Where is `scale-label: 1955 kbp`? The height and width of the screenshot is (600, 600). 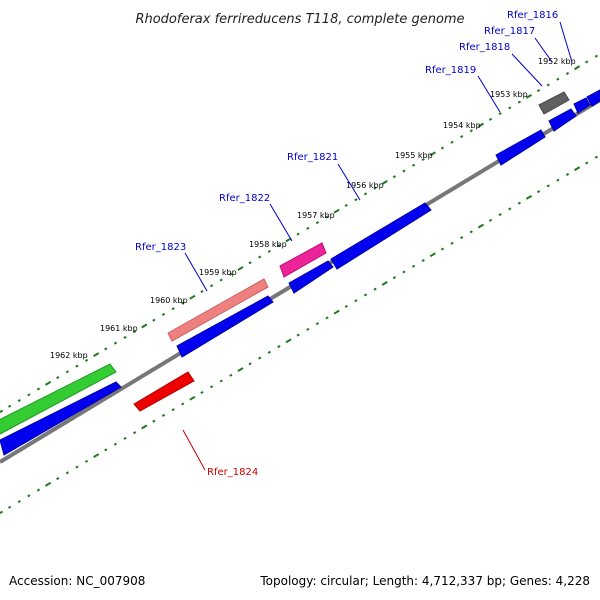
scale-label: 1955 kbp is located at coordinates (414, 155).